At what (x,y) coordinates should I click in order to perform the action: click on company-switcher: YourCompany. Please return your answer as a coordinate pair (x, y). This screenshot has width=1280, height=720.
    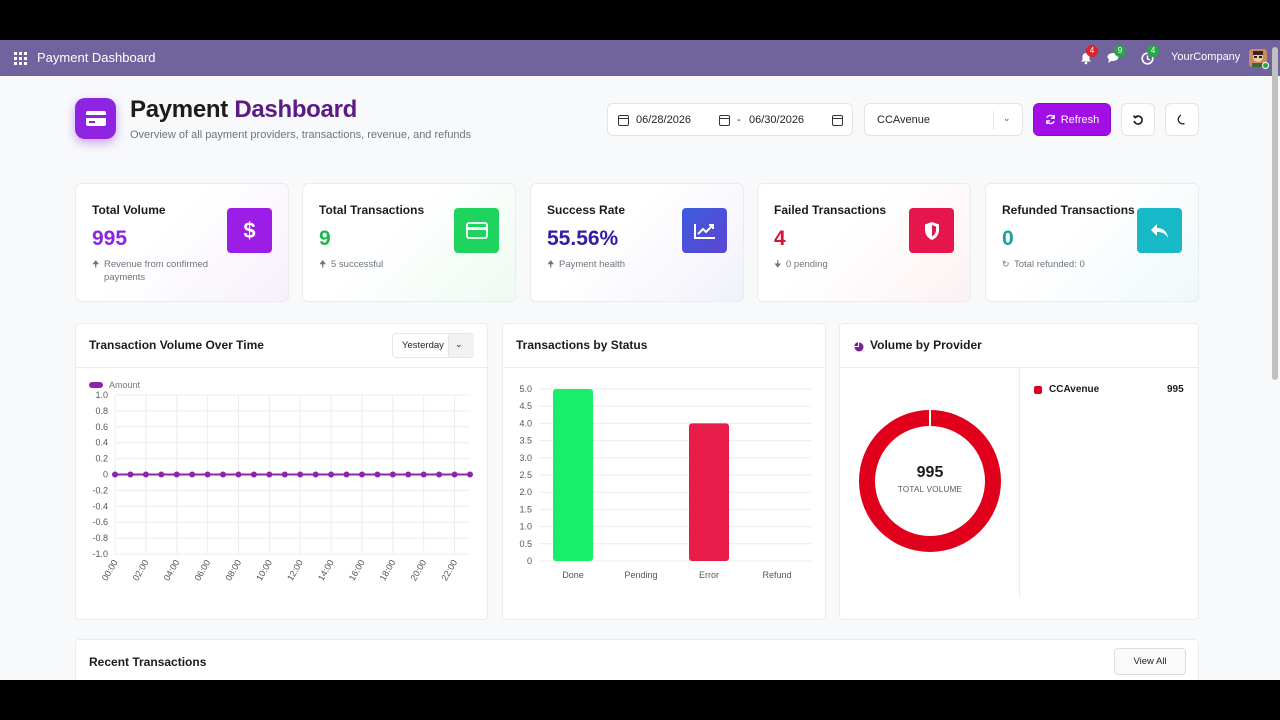
    Looking at the image, I should click on (1206, 57).